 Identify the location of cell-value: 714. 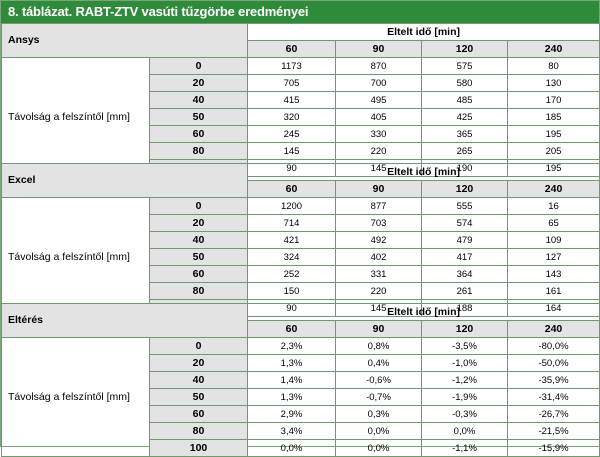
(292, 223).